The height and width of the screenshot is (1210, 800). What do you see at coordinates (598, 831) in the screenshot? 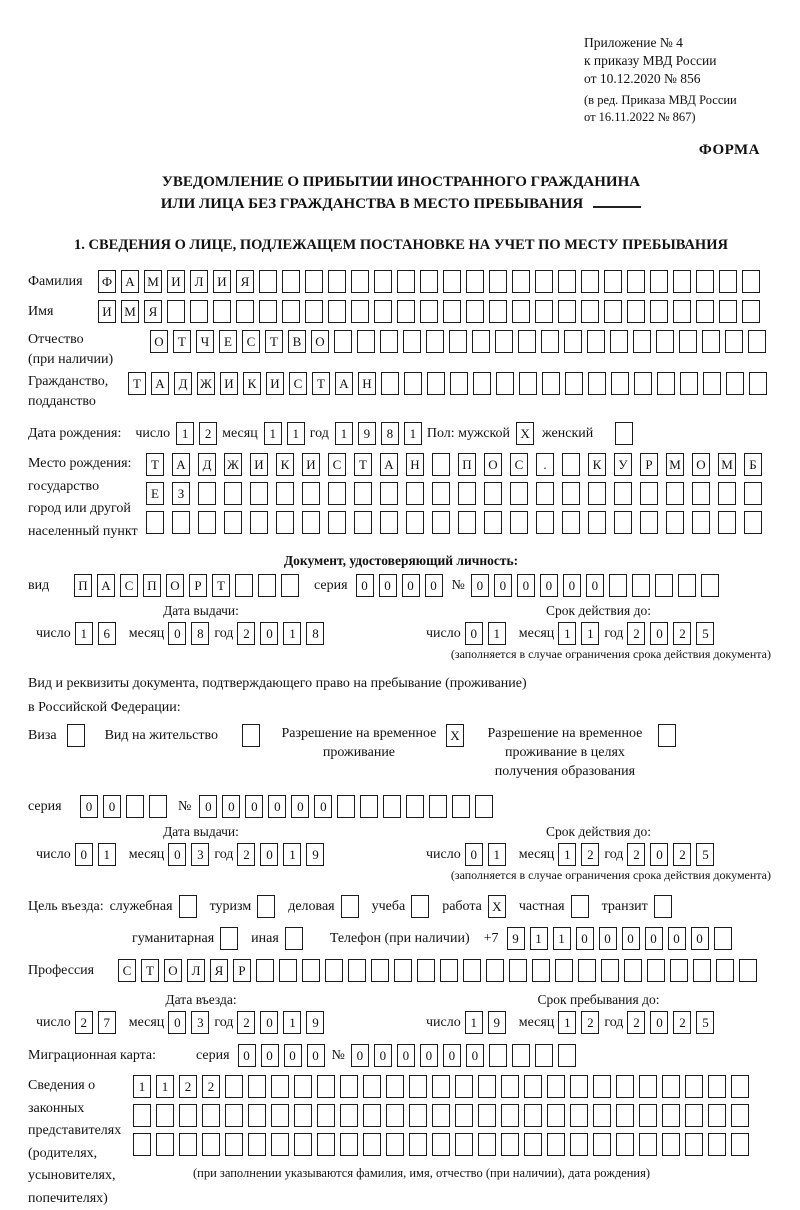
I see `permit-valid-heading: Срок действия до:` at bounding box center [598, 831].